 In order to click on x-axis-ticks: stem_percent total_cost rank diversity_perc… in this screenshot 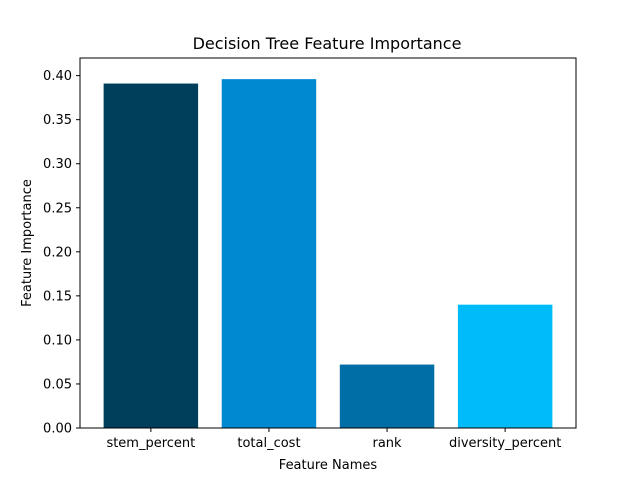, I will do `click(333, 439)`.